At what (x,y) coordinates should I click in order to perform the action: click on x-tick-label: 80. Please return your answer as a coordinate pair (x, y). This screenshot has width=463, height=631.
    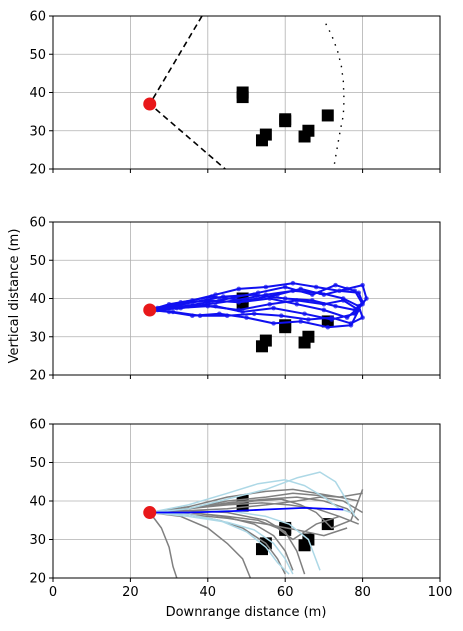
    Looking at the image, I should click on (362, 592).